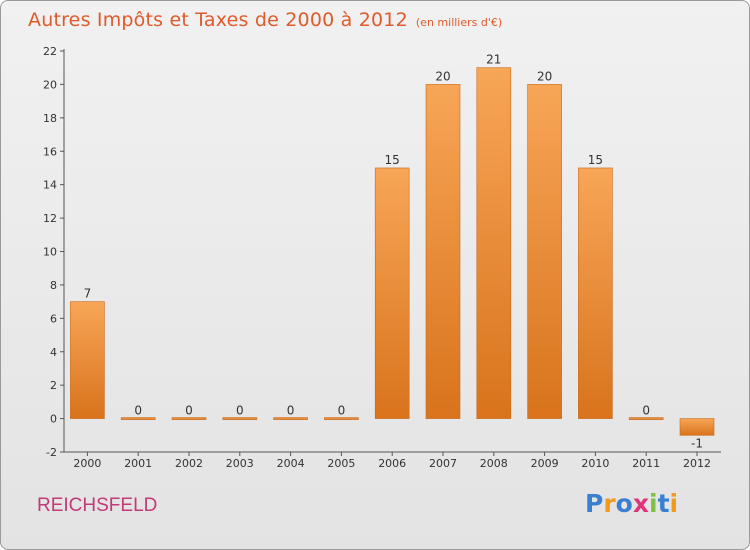 This screenshot has height=550, width=750. I want to click on logo-letter: P, so click(594, 503).